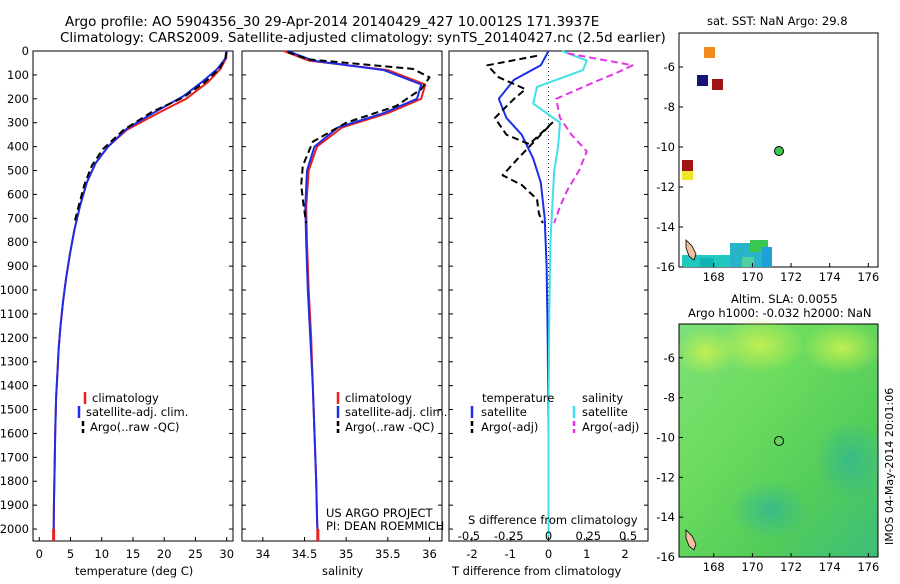 The height and width of the screenshot is (584, 900). What do you see at coordinates (70, 554) in the screenshot?
I see `x-tick-label: 5` at bounding box center [70, 554].